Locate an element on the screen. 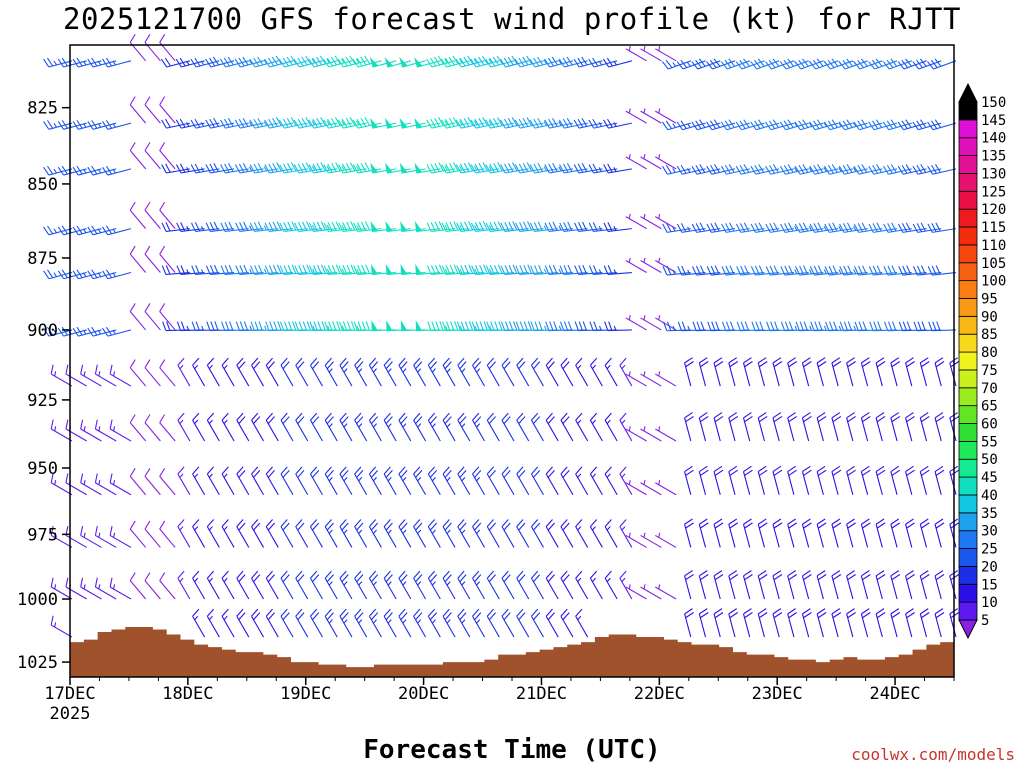 The height and width of the screenshot is (768, 1024). colorbar-tick-label: 70 is located at coordinates (989, 389).